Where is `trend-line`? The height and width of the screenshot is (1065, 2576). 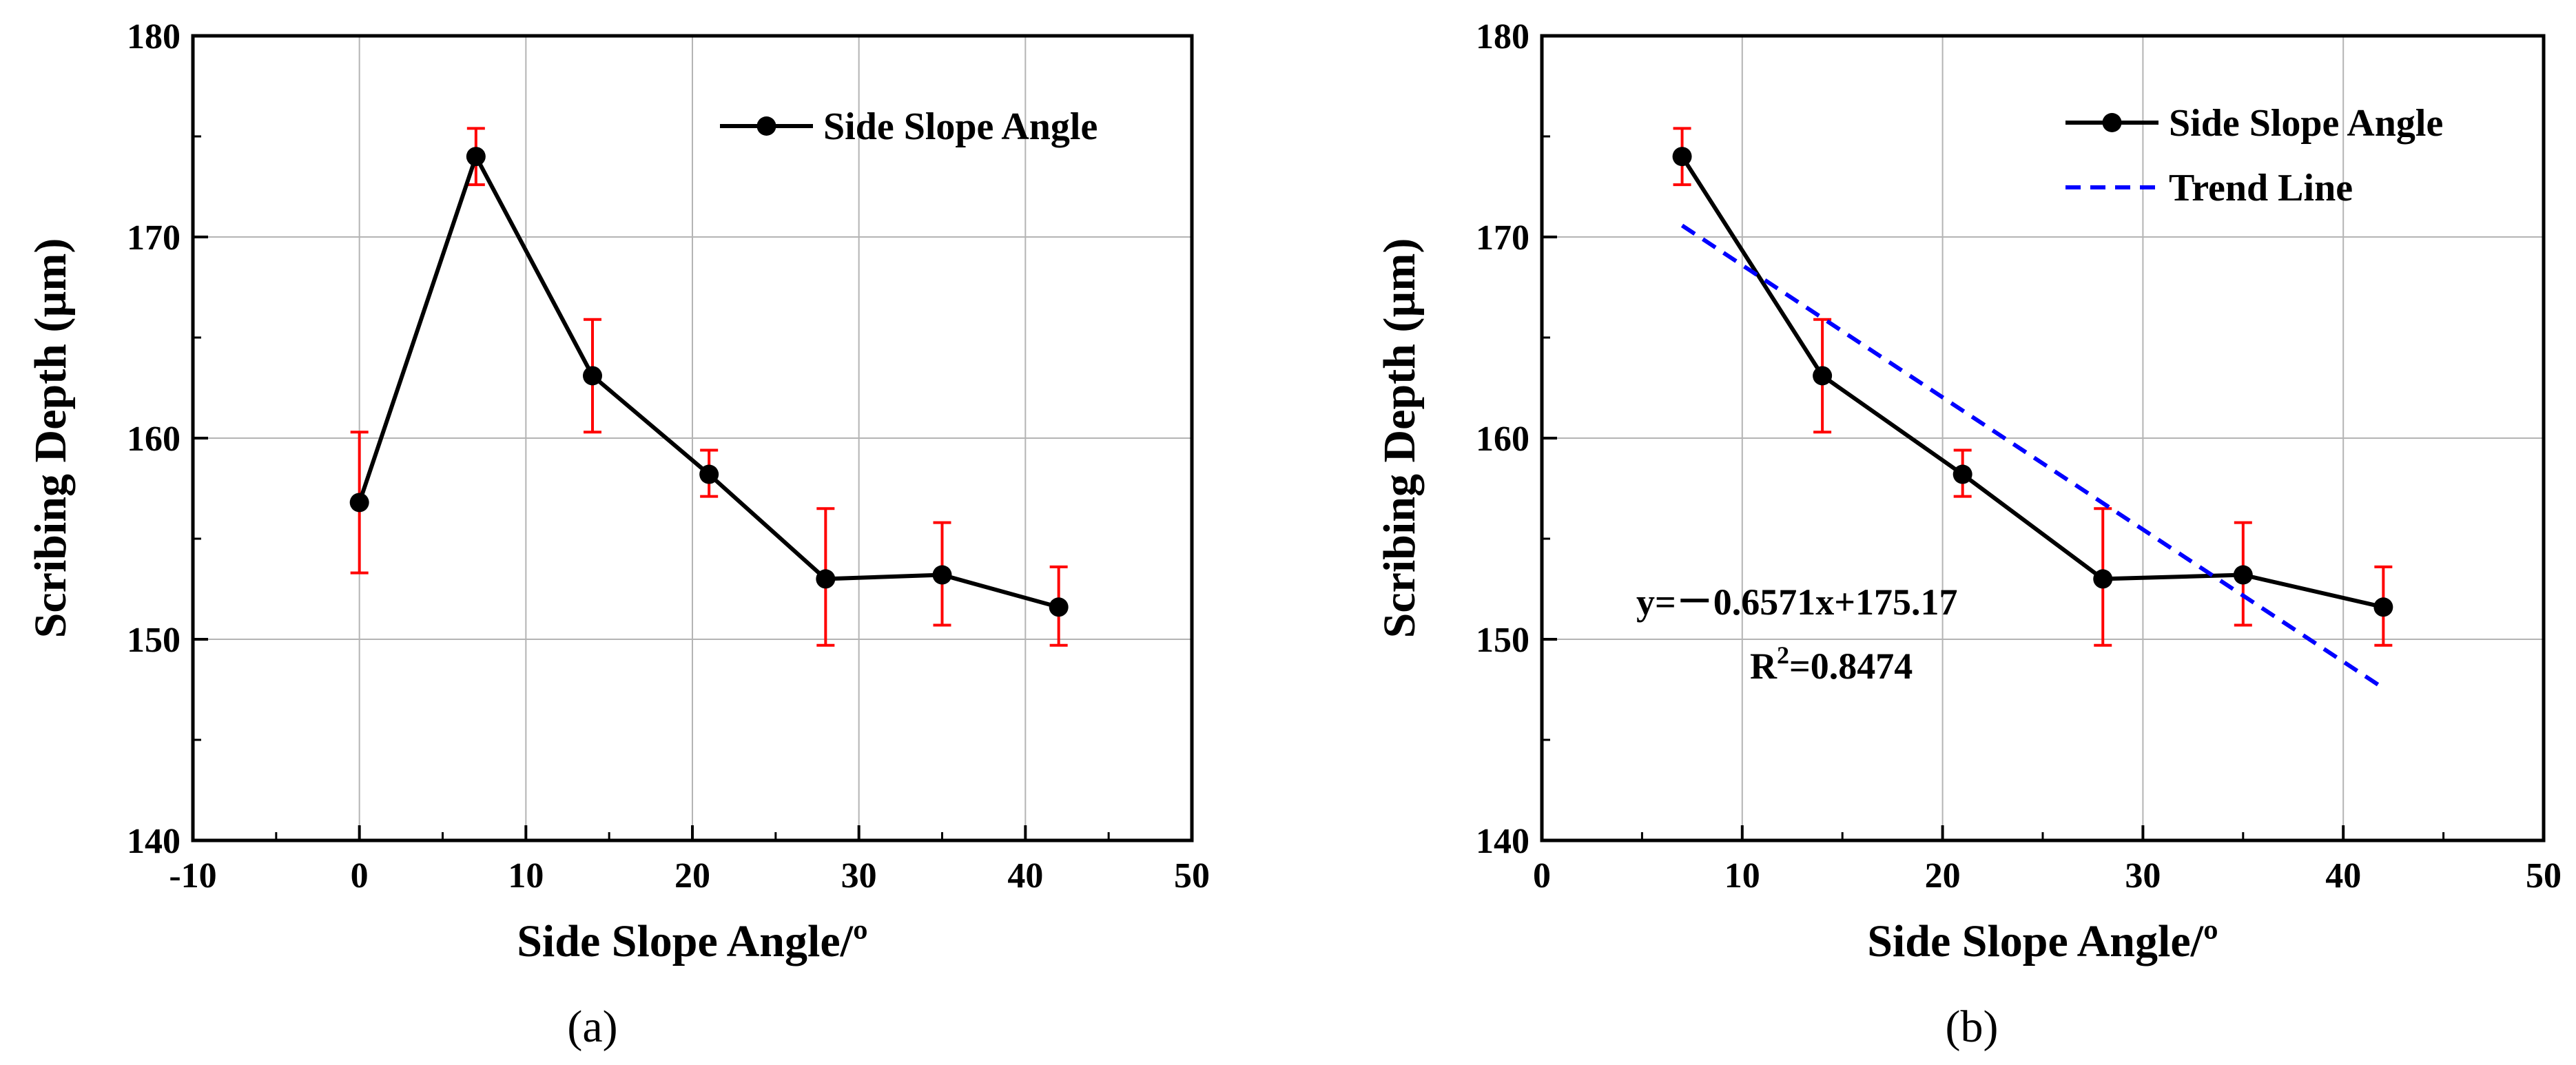
trend-line is located at coordinates (2032, 456).